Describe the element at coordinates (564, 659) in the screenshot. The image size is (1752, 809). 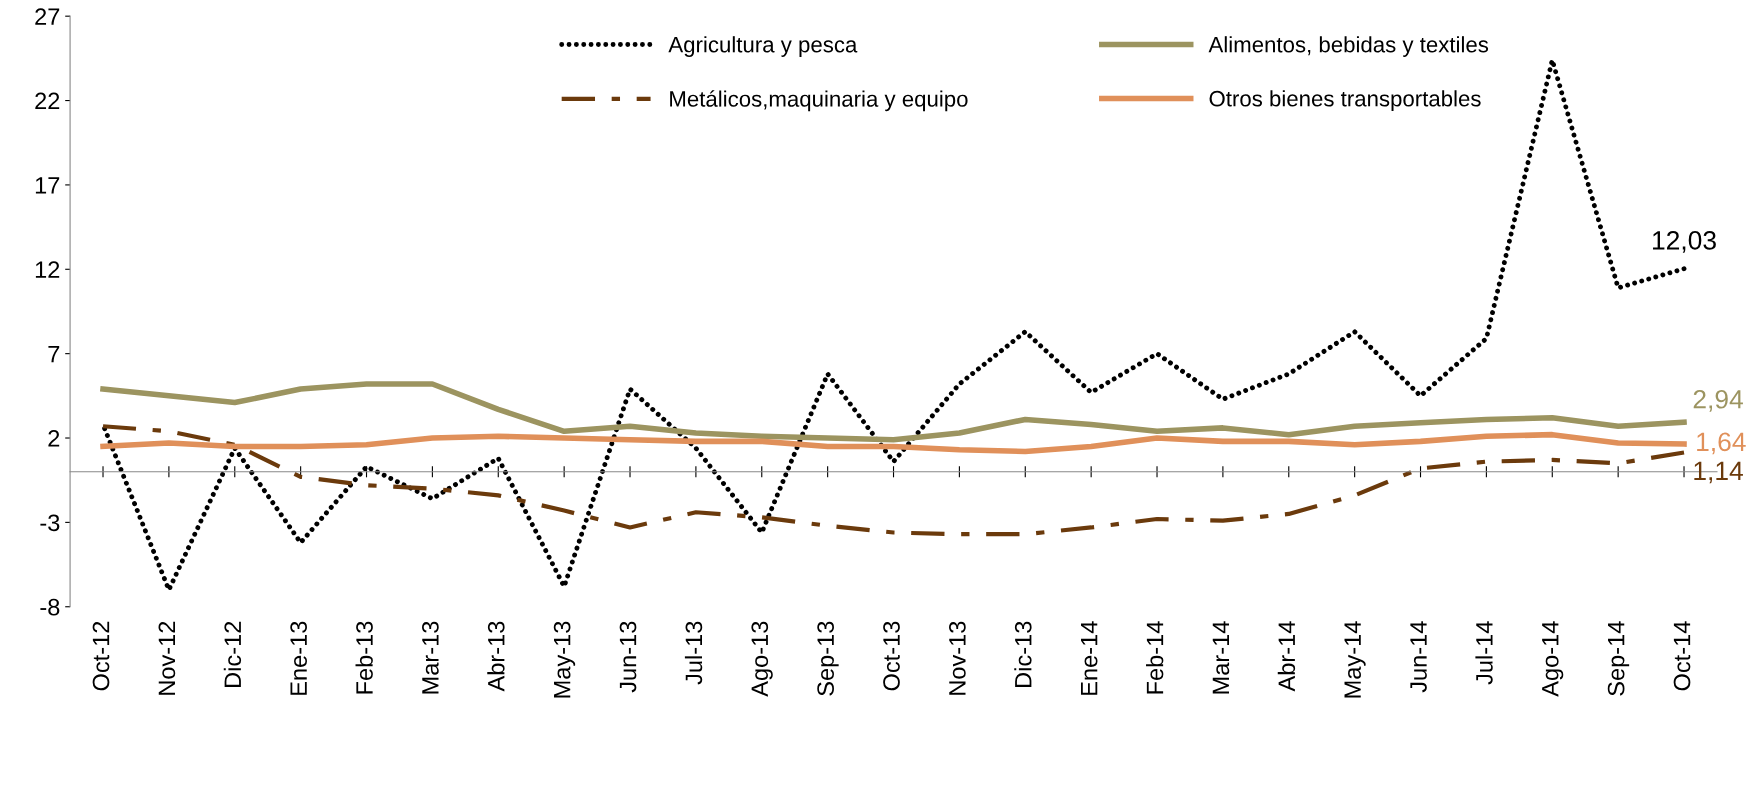
I see `x-tick-label: May-13` at that location.